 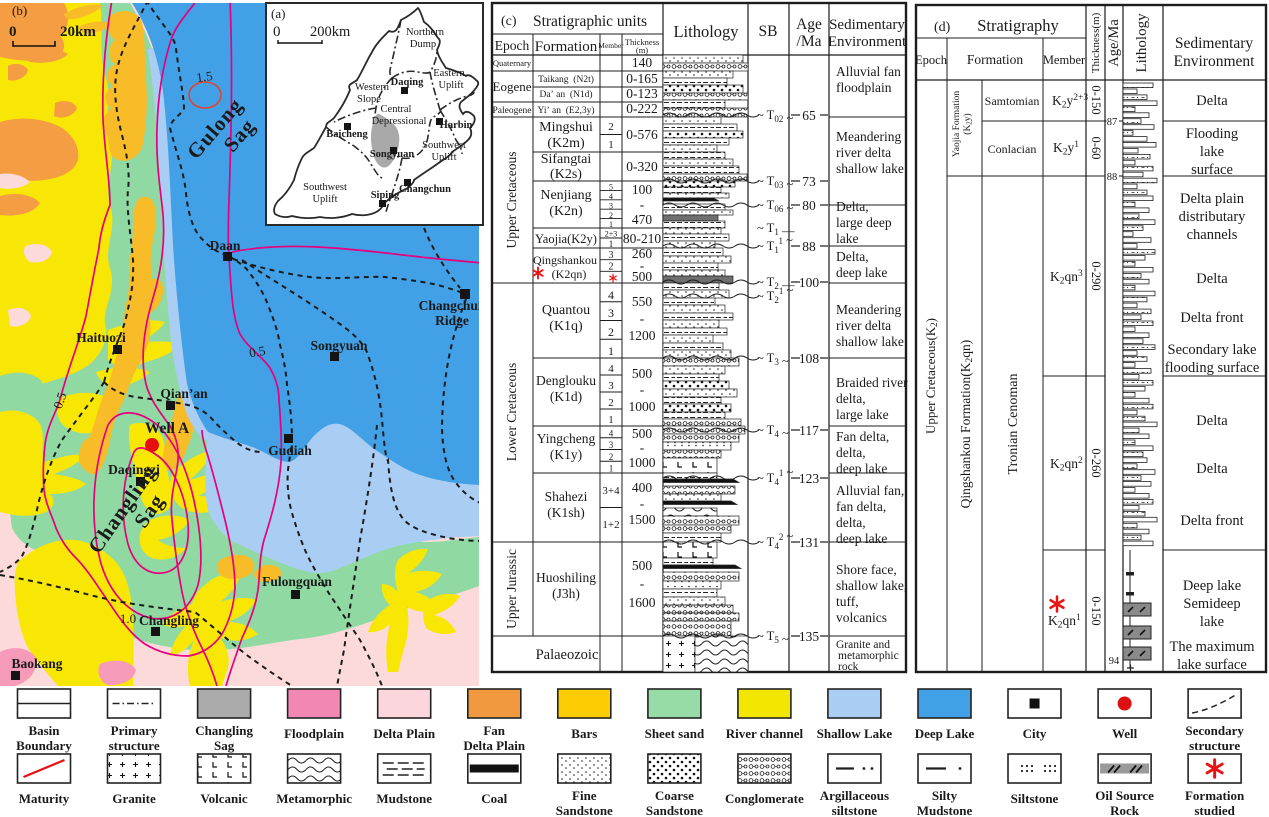 I want to click on svg-text: Conlacian, so click(x=1012, y=149).